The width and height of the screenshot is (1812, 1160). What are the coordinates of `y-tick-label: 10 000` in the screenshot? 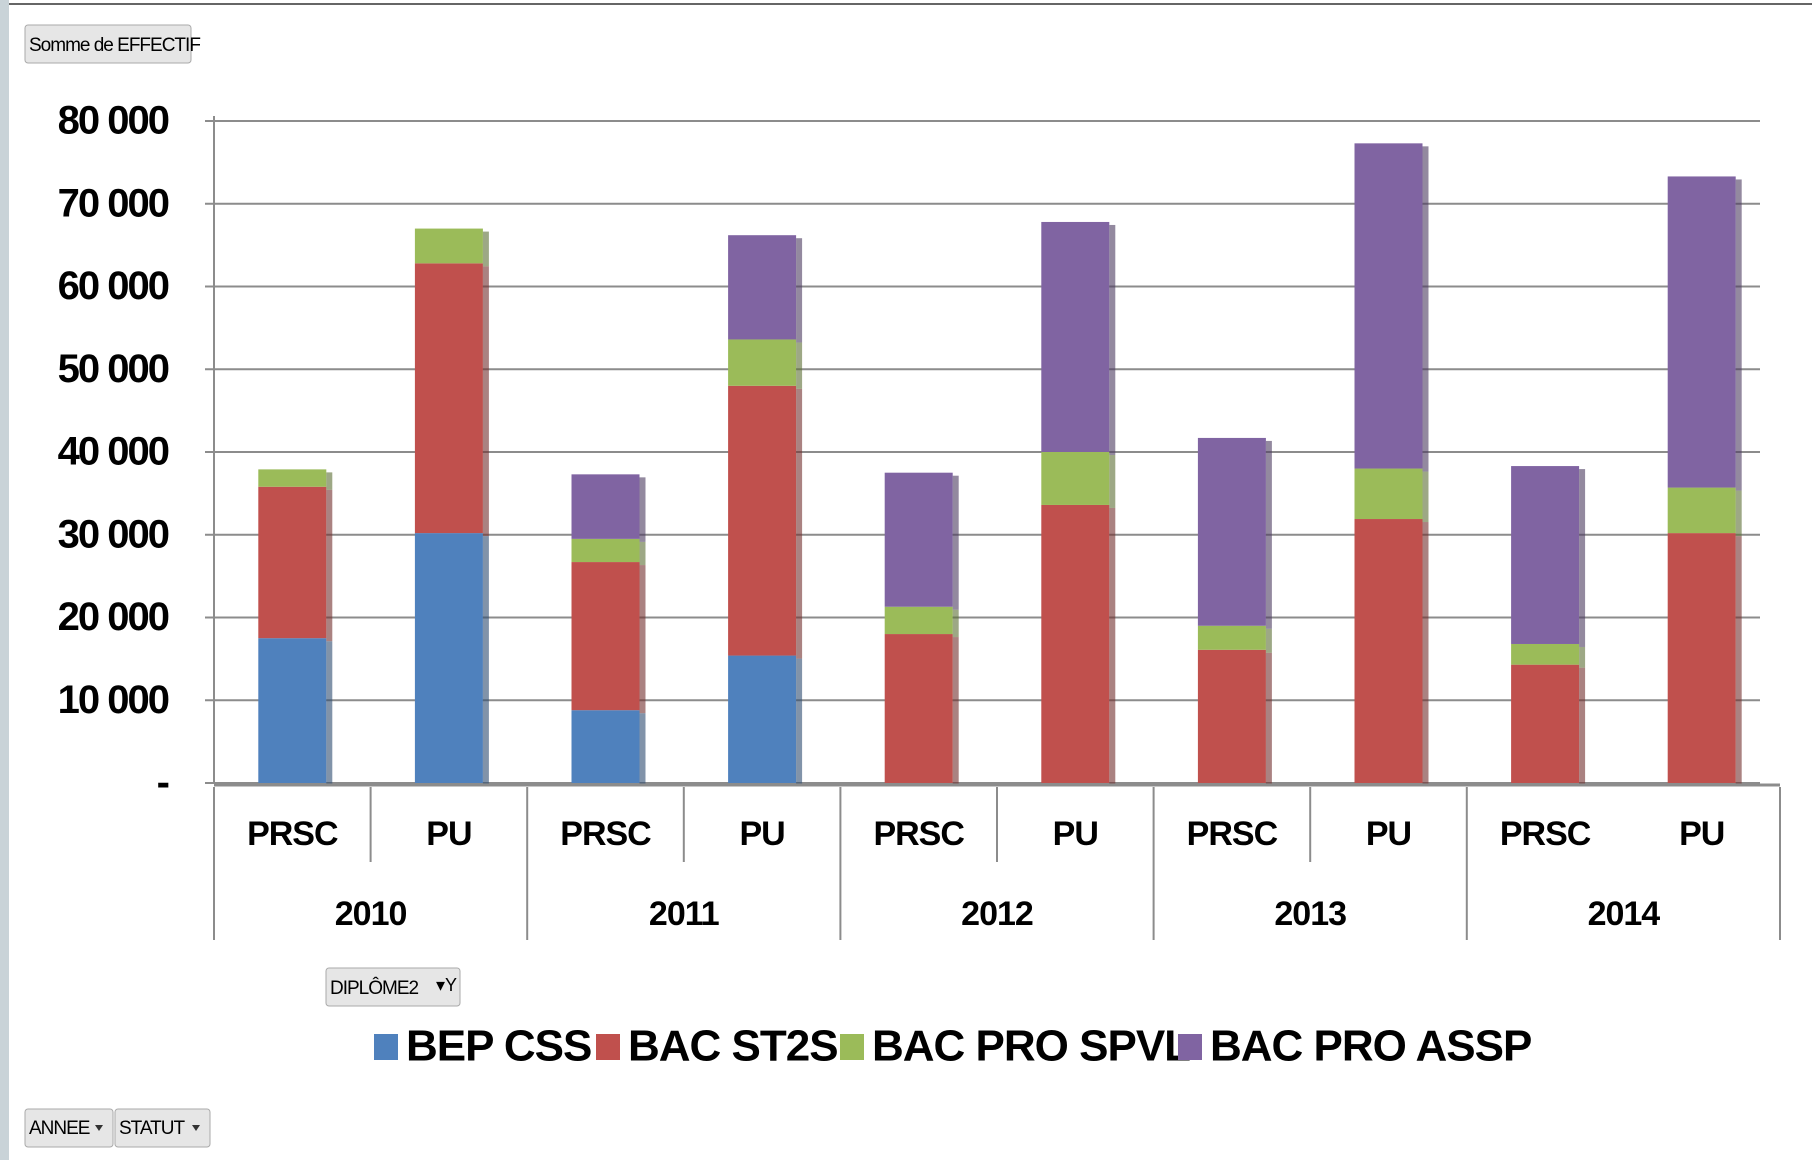 It's located at (113, 700).